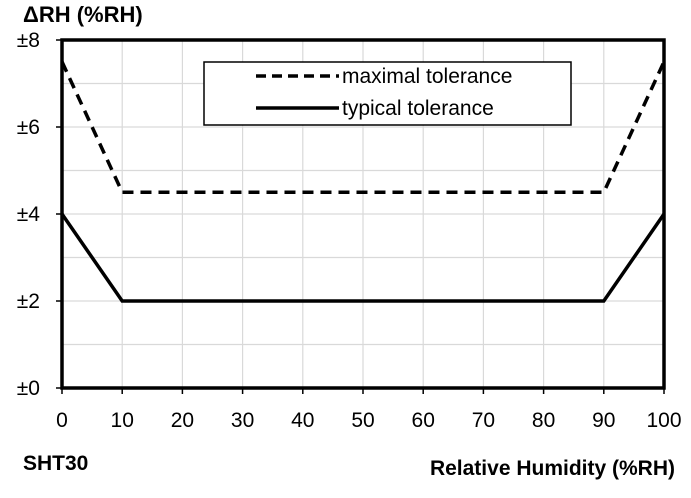 This screenshot has height=498, width=691. I want to click on x-tick-label: 40, so click(302, 420).